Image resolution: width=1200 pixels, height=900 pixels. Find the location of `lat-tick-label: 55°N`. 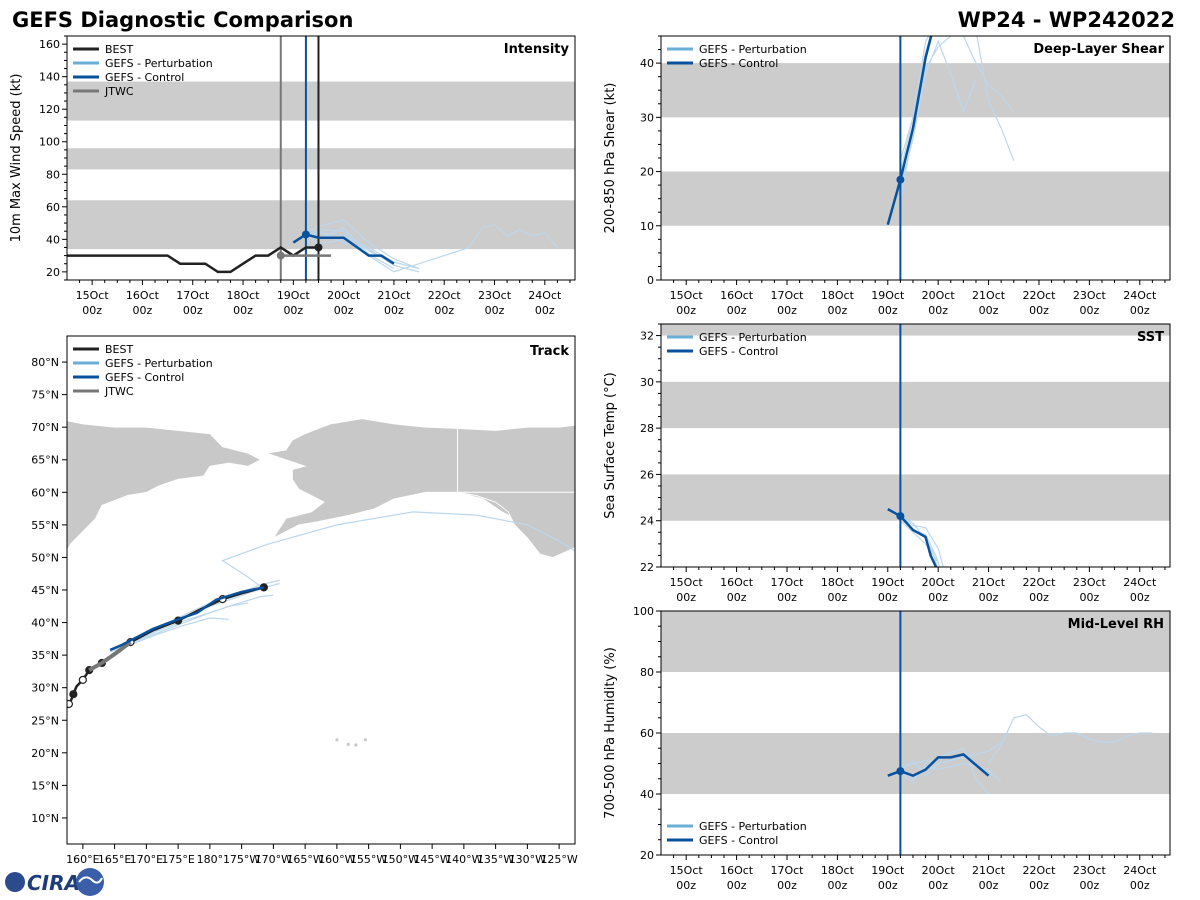

lat-tick-label: 55°N is located at coordinates (45, 525).